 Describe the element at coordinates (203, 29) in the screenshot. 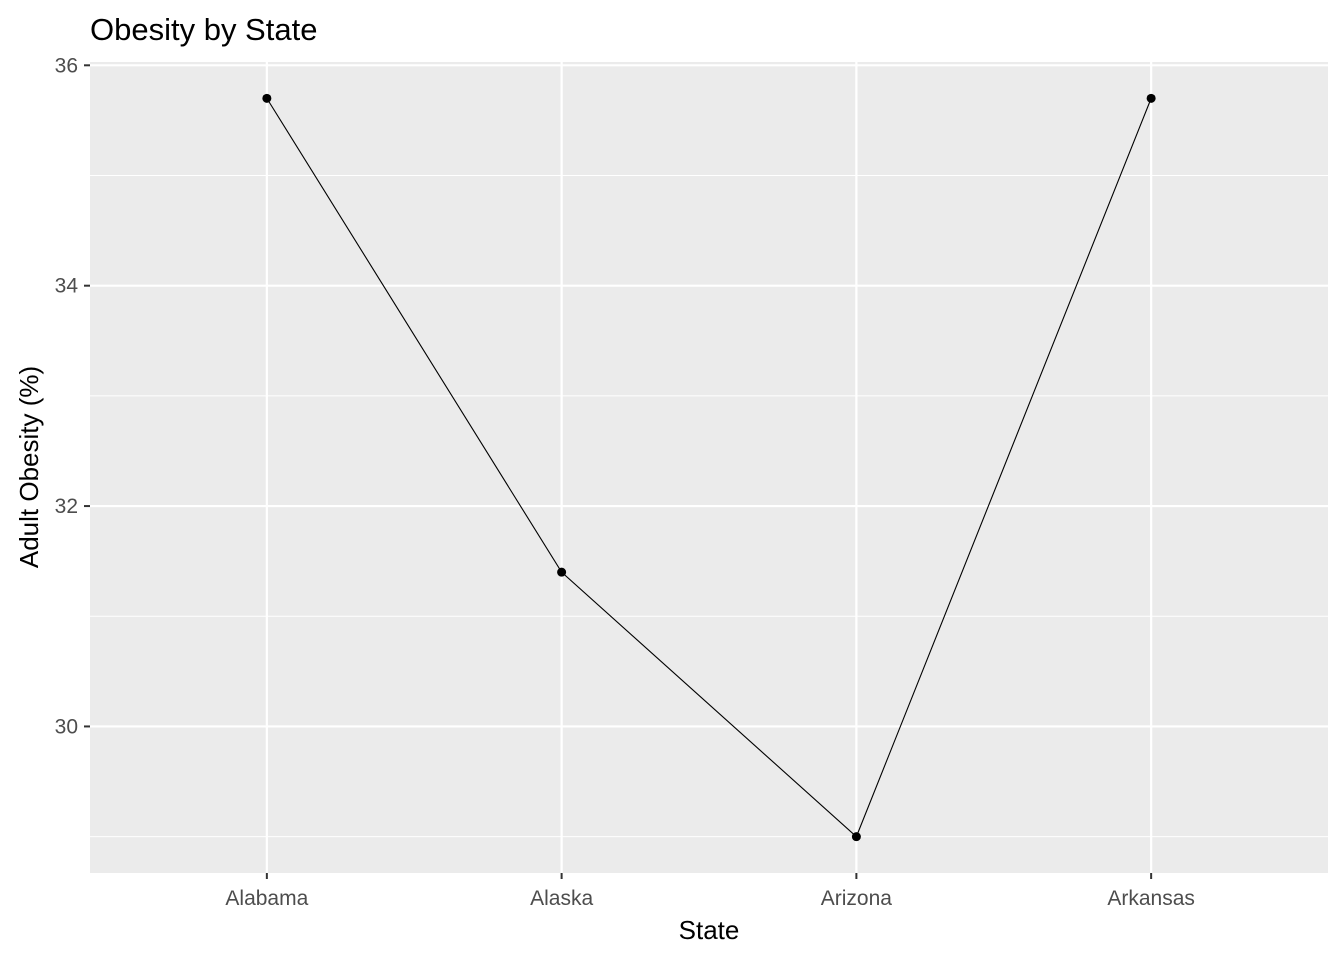

I see `chart-title: Obesity by State` at that location.